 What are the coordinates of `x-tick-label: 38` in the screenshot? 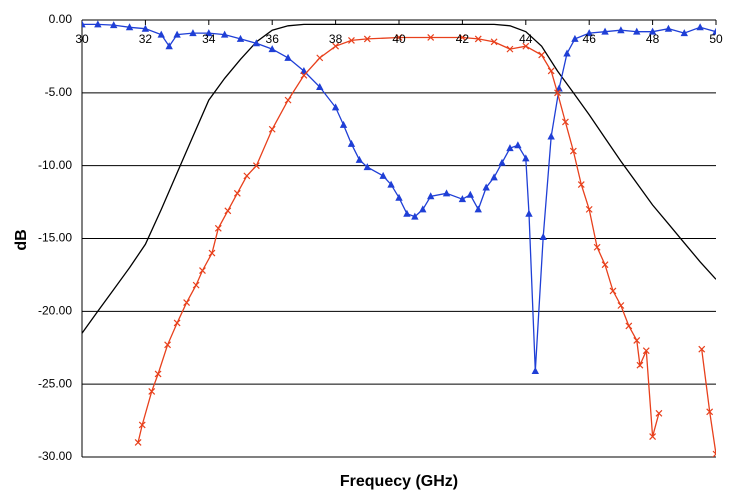 It's located at (336, 39).